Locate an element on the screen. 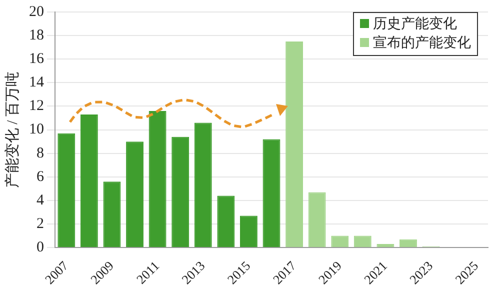 This screenshot has height=291, width=500. legend-label: 宣布的产能变化 is located at coordinates (422, 43).